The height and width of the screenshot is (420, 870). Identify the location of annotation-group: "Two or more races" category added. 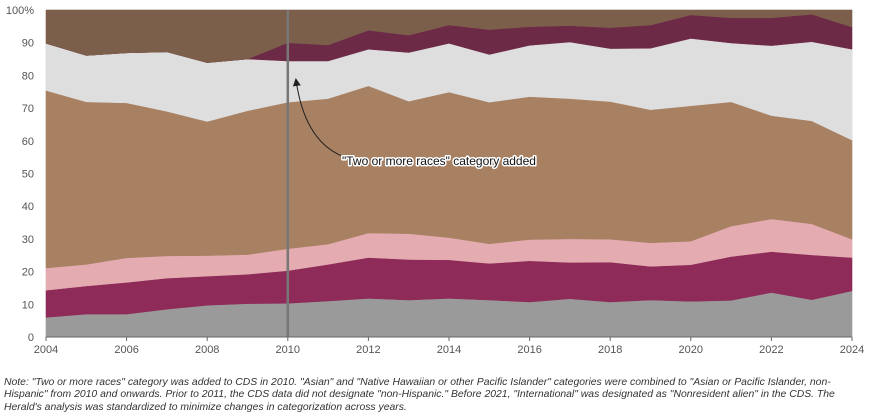
(414, 124).